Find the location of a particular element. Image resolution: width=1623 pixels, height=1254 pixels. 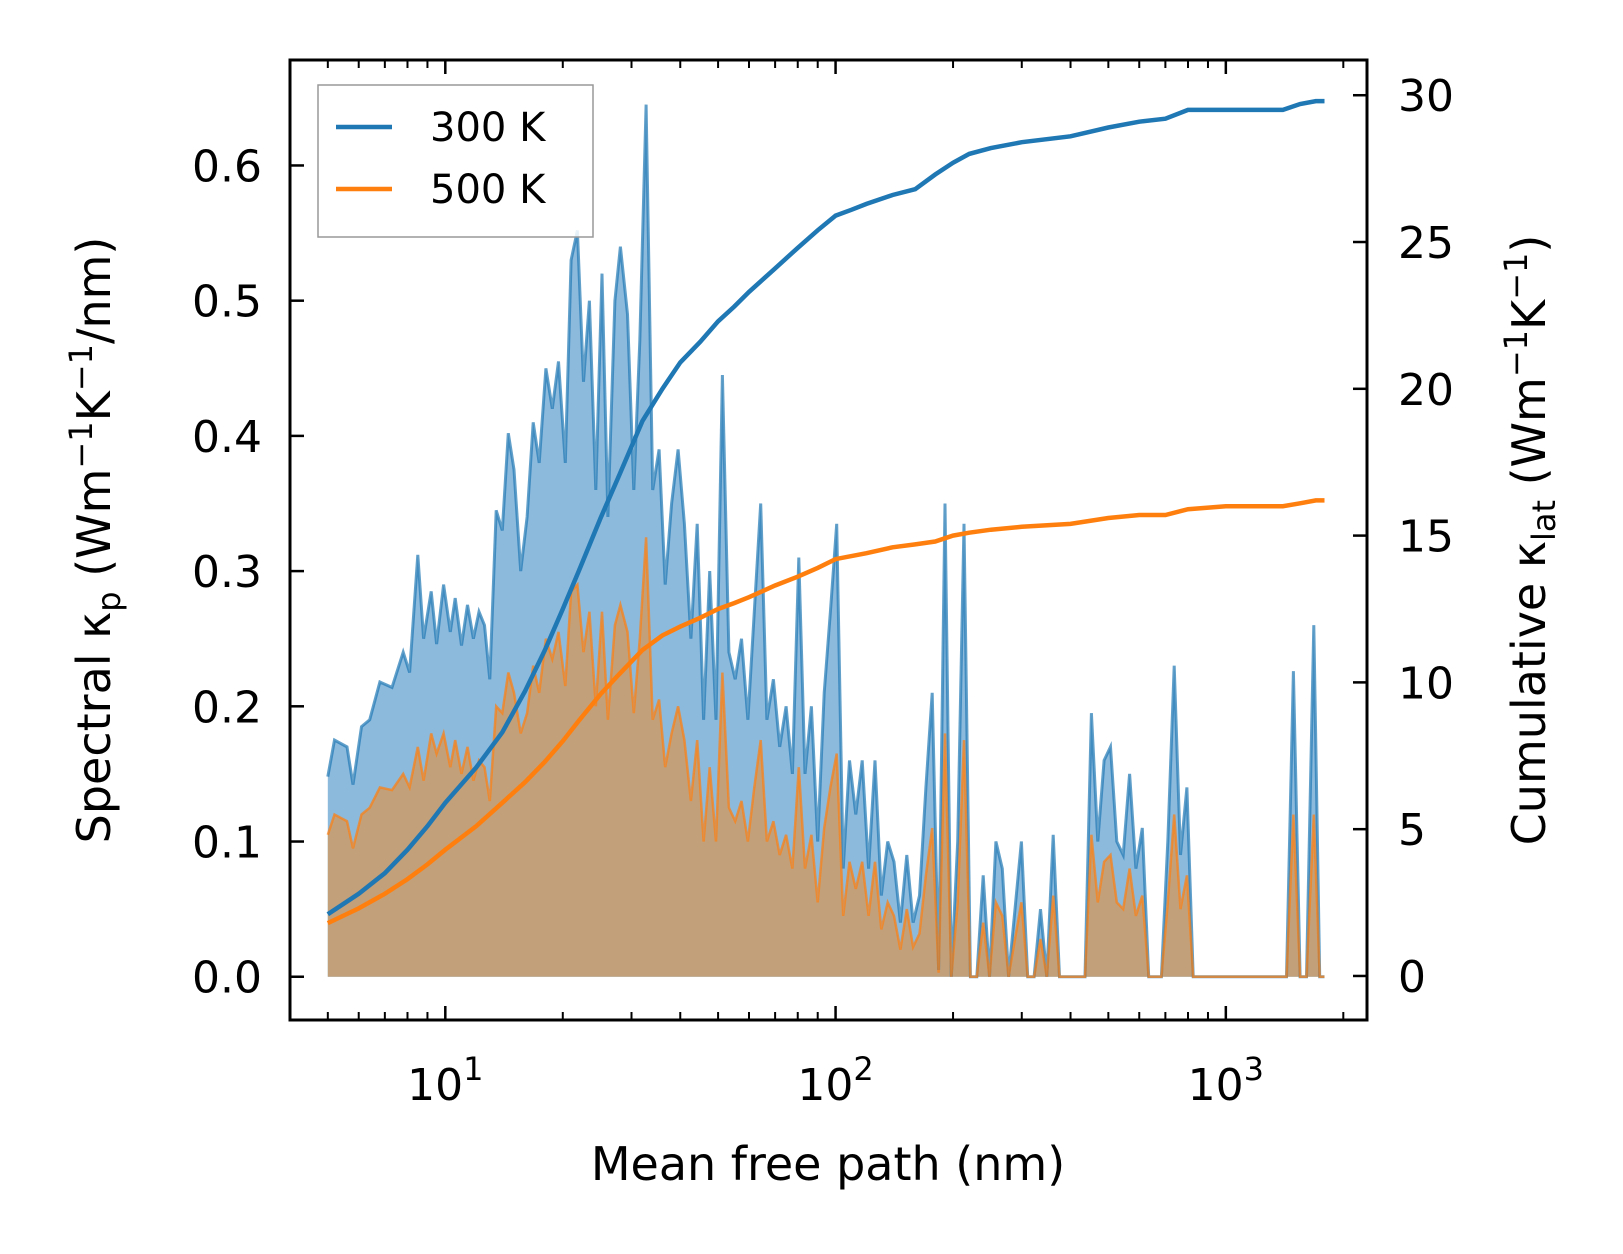

right-y-label-sub: lat is located at coordinates (1544, 520).